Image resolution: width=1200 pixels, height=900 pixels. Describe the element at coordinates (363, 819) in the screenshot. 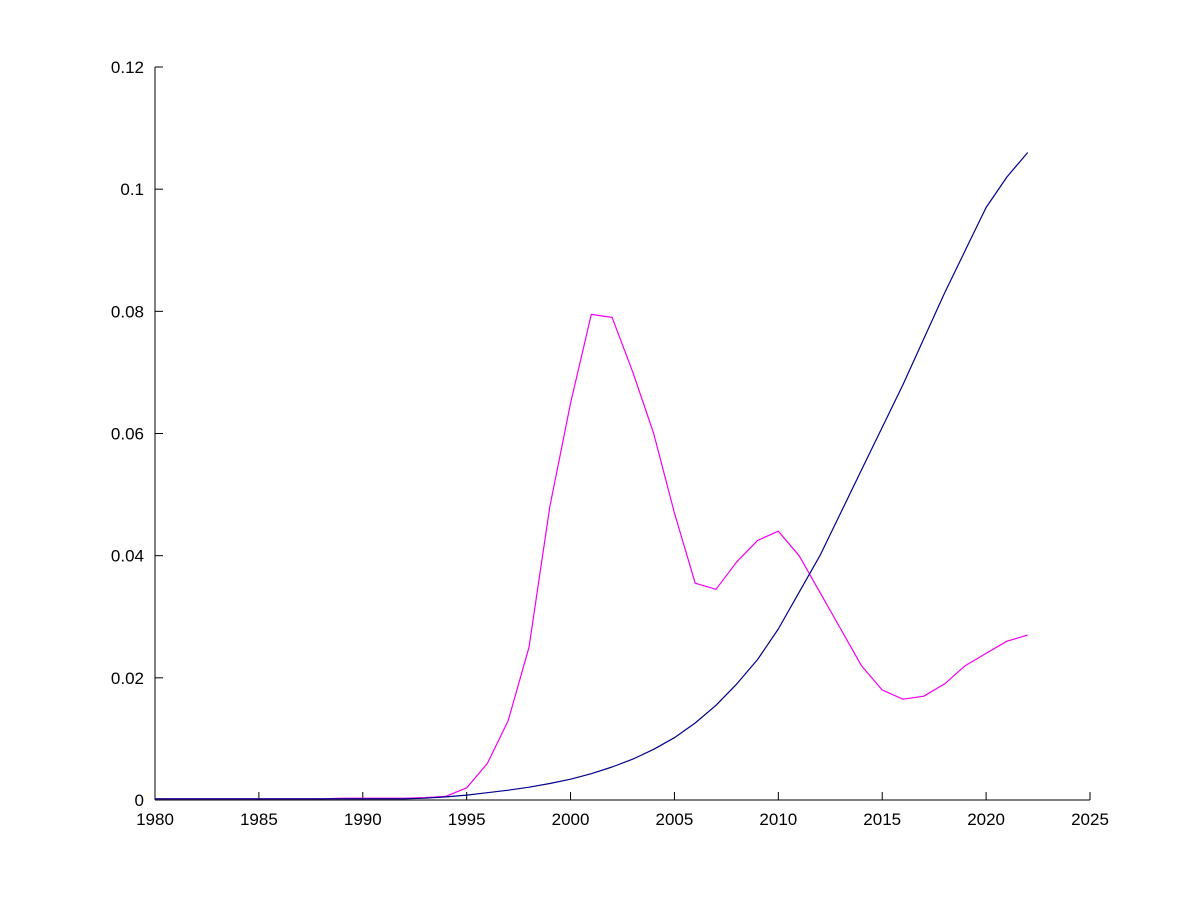

I see `x-tick-label: 1990` at that location.